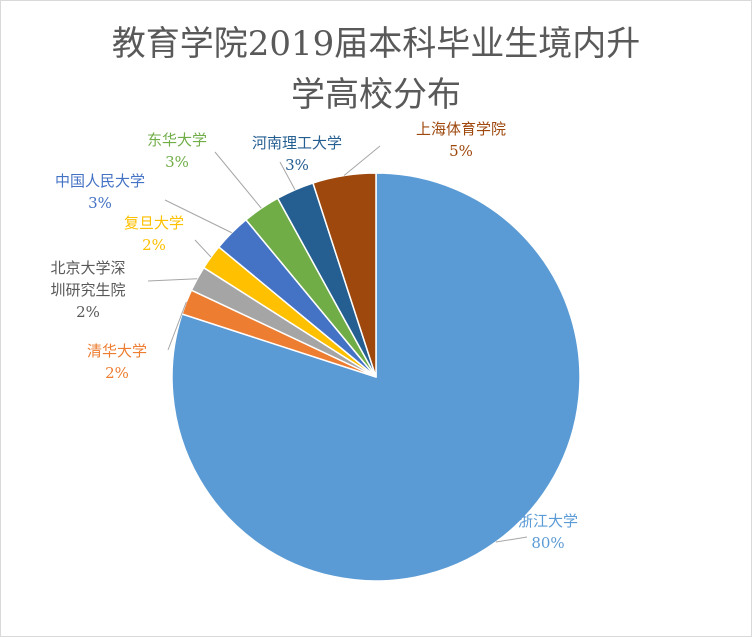 Image resolution: width=752 pixels, height=637 pixels. I want to click on data-label-7: 河南理工大学 3%, so click(297, 154).